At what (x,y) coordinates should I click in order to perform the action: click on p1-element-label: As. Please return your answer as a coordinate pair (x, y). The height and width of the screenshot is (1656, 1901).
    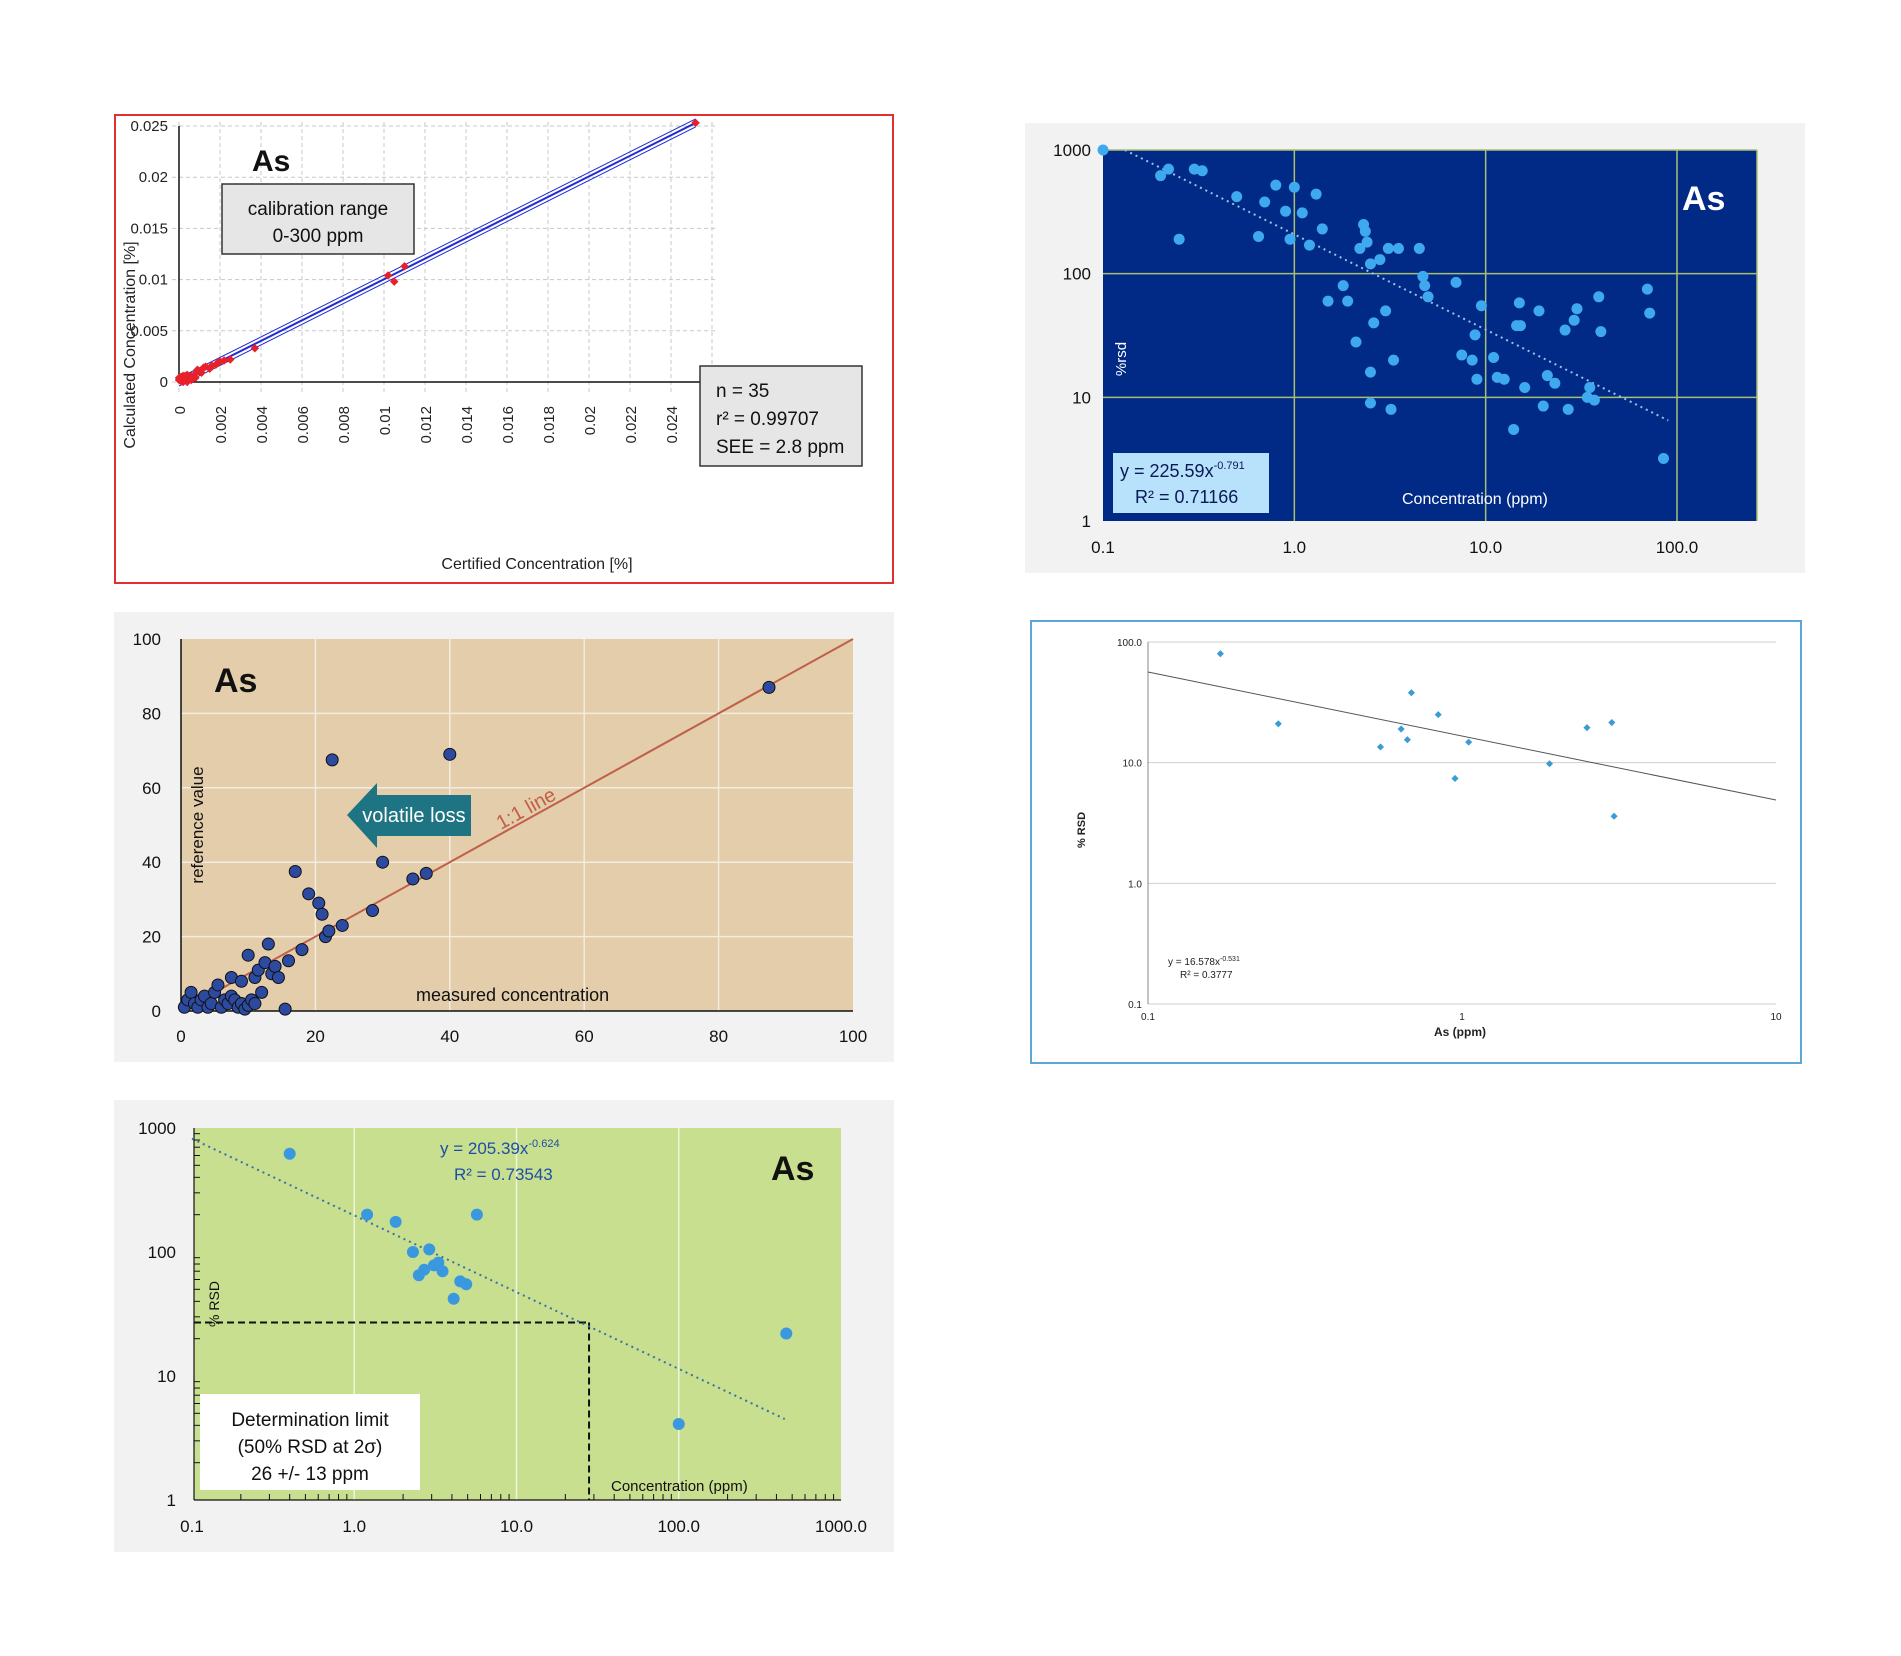
    Looking at the image, I should click on (271, 161).